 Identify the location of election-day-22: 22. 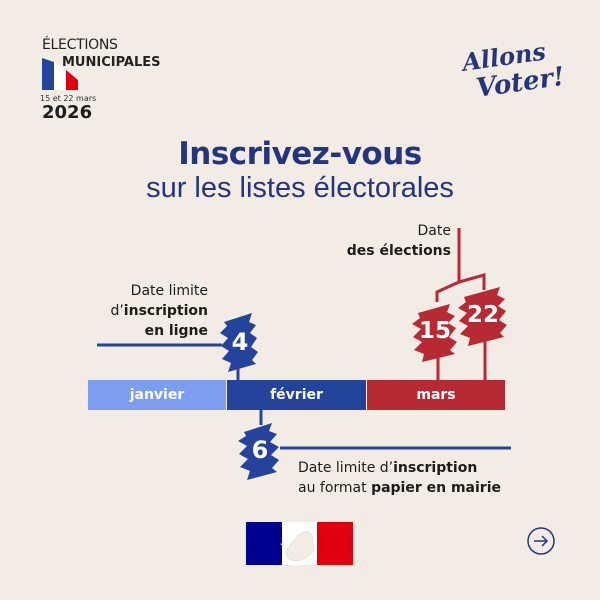
(482, 315).